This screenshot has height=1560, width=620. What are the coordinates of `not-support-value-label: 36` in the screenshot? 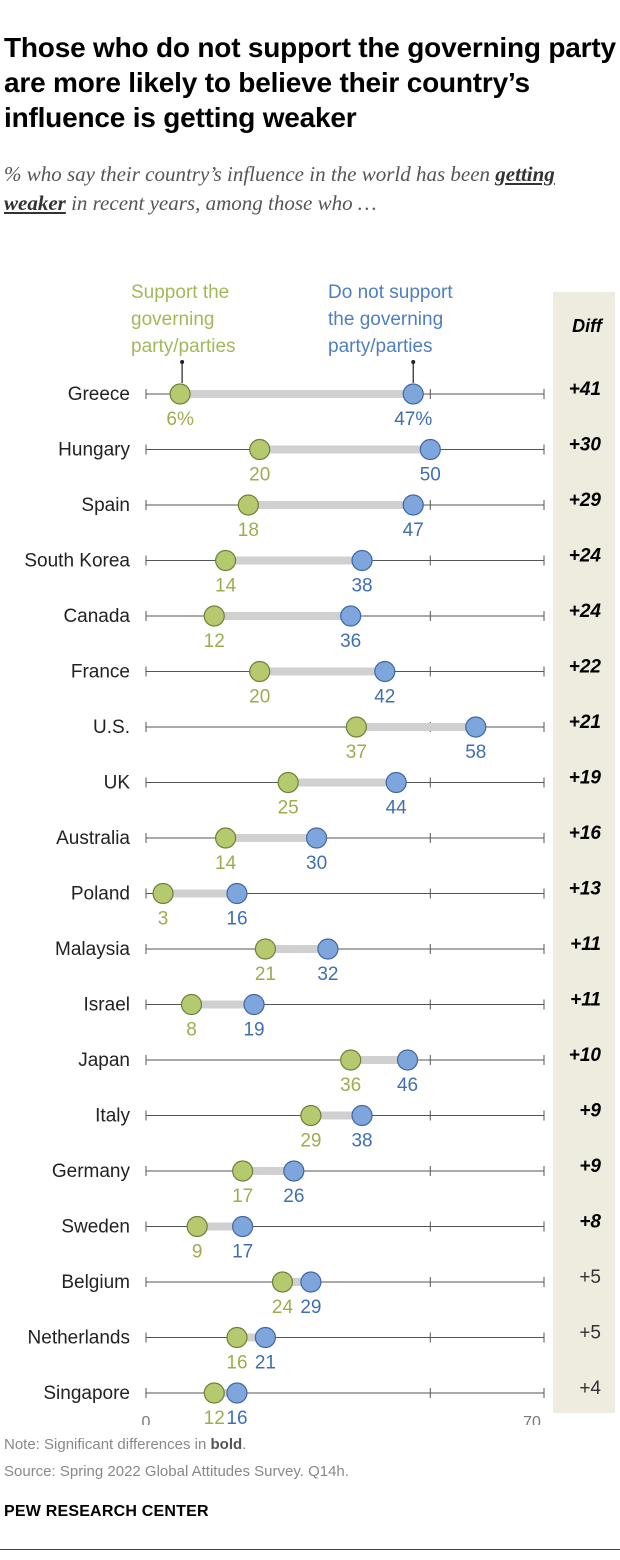 It's located at (350, 641).